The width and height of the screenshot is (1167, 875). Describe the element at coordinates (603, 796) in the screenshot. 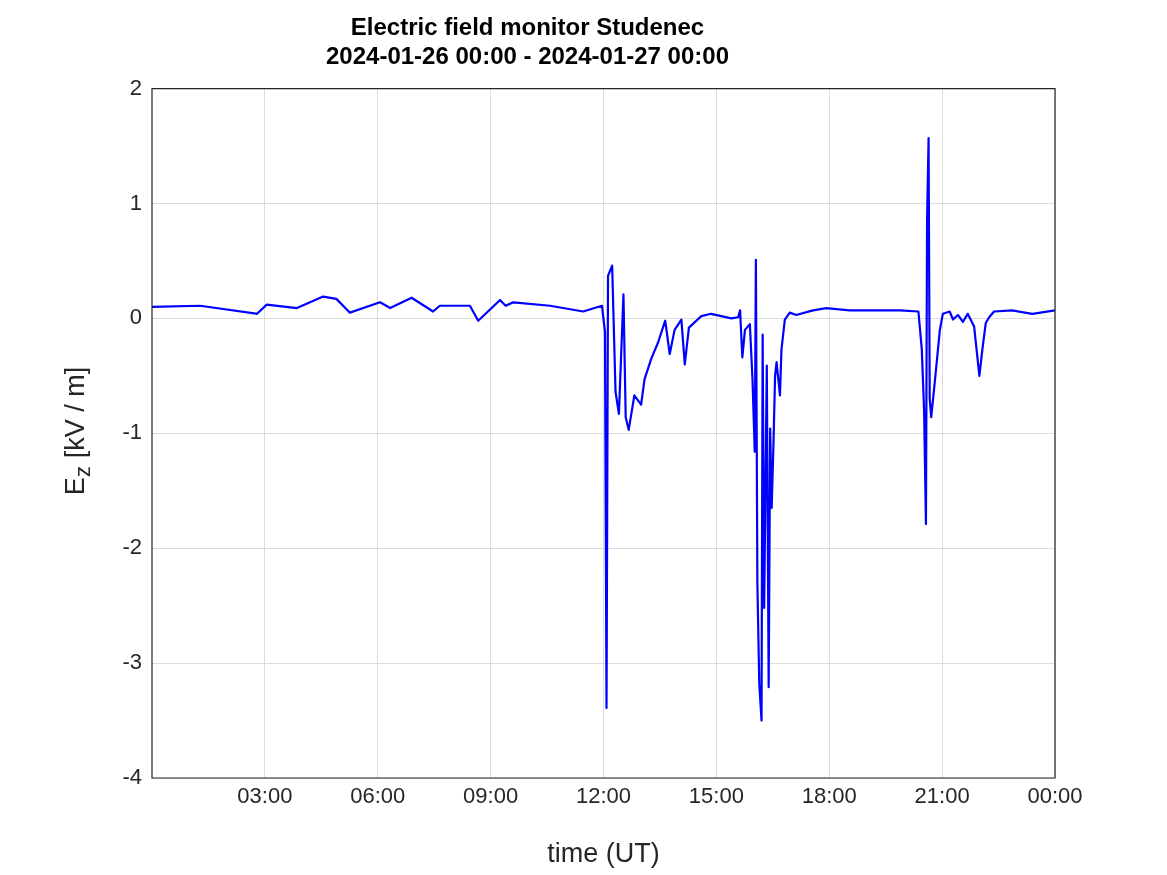

I see `x-tick-label: 12:00` at that location.